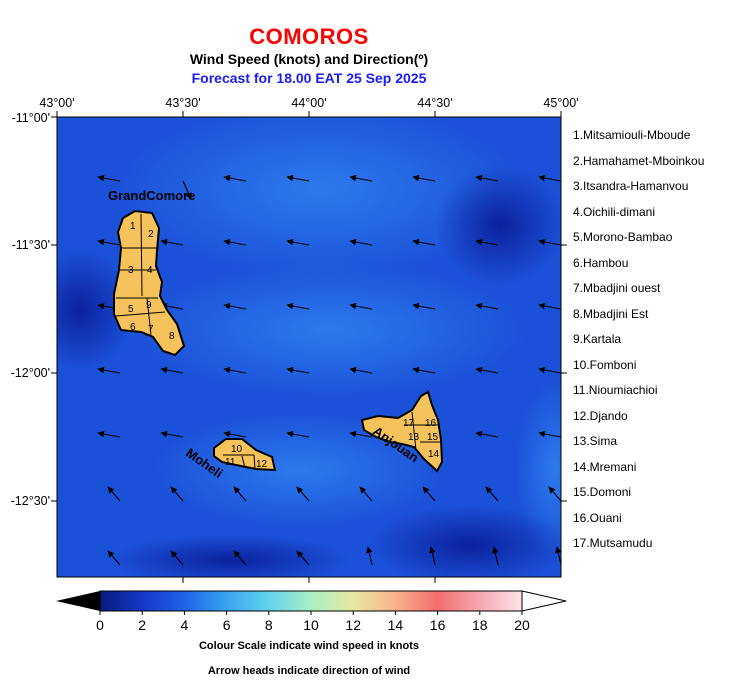  What do you see at coordinates (480, 625) in the screenshot?
I see `colorbar-tick-label: 18` at bounding box center [480, 625].